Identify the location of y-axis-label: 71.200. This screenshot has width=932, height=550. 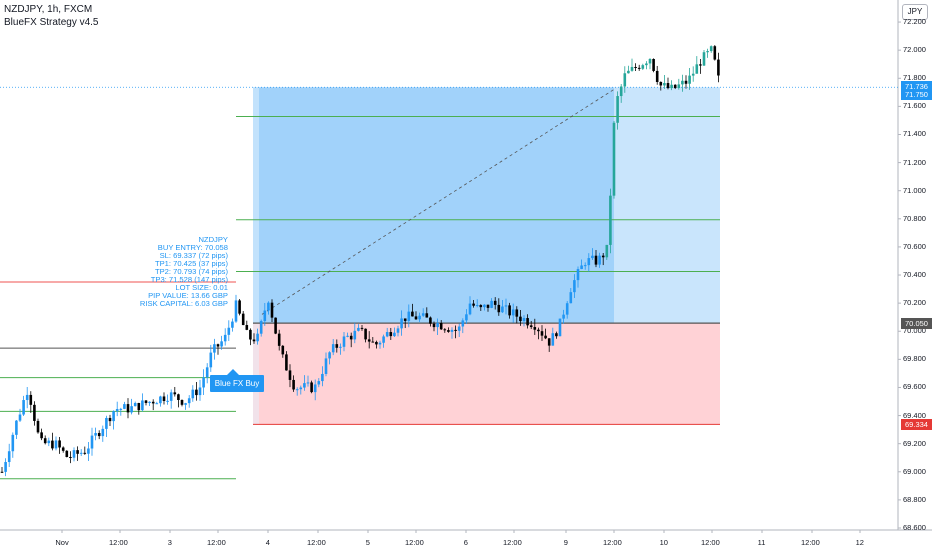
(914, 162).